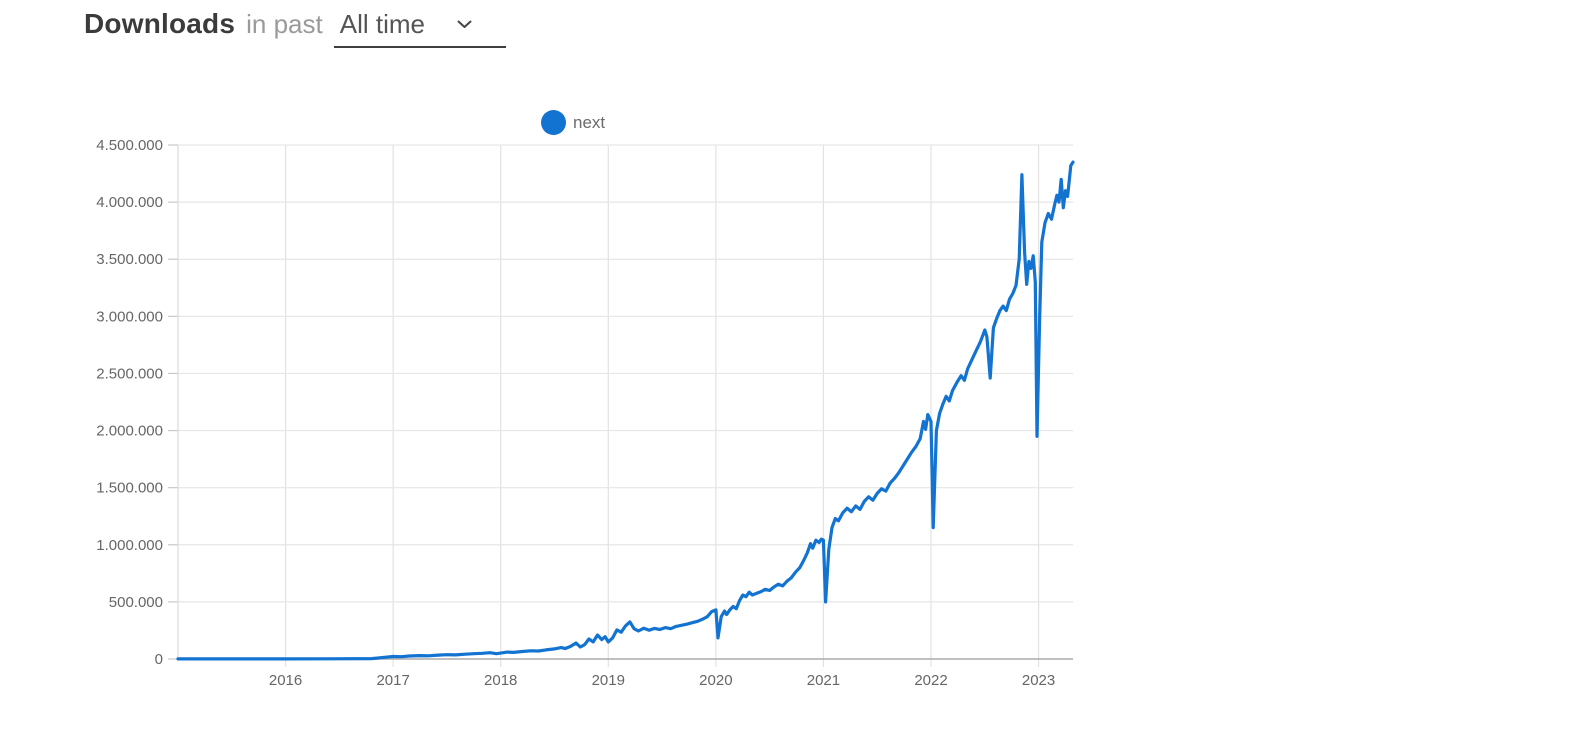  Describe the element at coordinates (129, 373) in the screenshot. I see `y-axis-label: 2.500.000` at that location.